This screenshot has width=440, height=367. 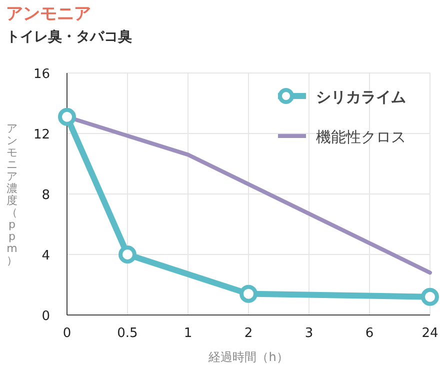 What do you see at coordinates (46, 256) in the screenshot?
I see `y-tick-label: 4` at bounding box center [46, 256].